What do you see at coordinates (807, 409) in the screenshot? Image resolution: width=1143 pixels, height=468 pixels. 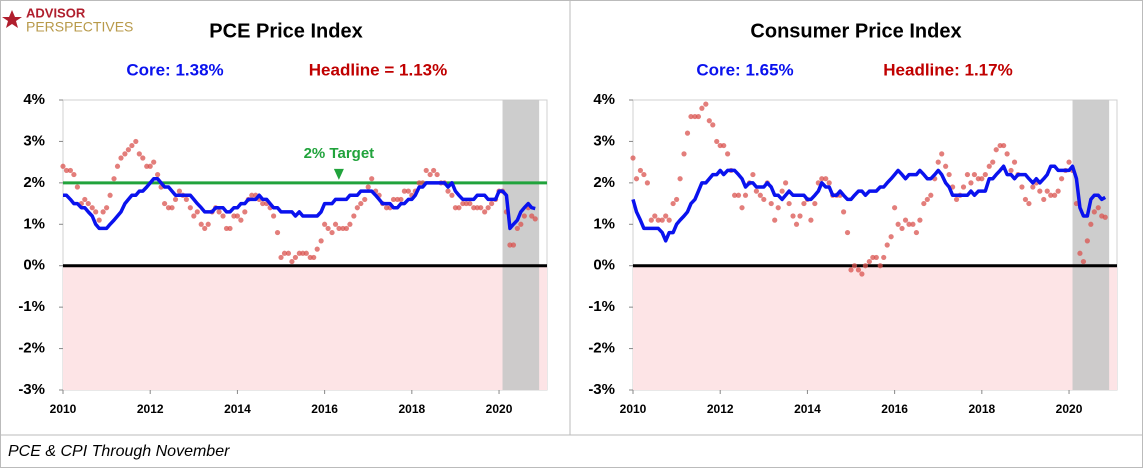 I see `x-tick-label: 2014` at bounding box center [807, 409].